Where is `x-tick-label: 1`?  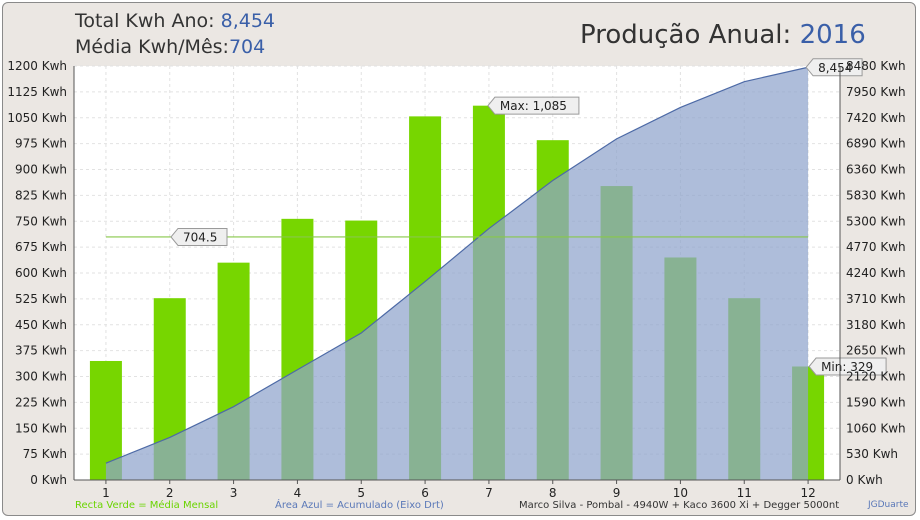
x-tick-label: 1 is located at coordinates (106, 493).